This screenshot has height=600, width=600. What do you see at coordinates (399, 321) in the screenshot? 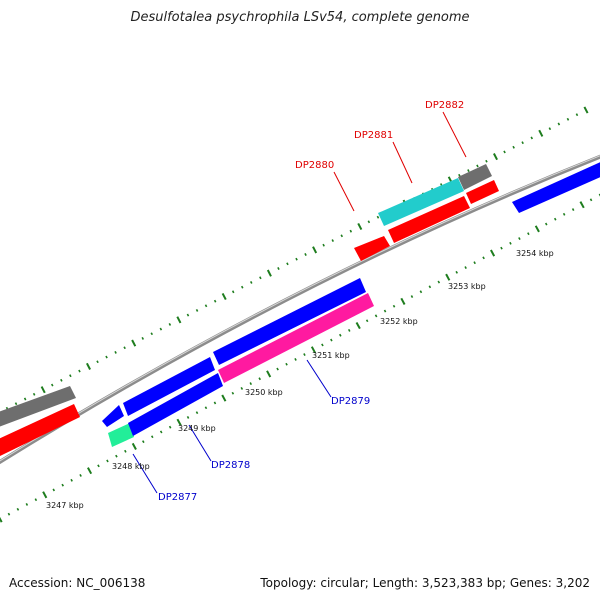
I see `ruler-label: 3252 kbp` at bounding box center [399, 321].